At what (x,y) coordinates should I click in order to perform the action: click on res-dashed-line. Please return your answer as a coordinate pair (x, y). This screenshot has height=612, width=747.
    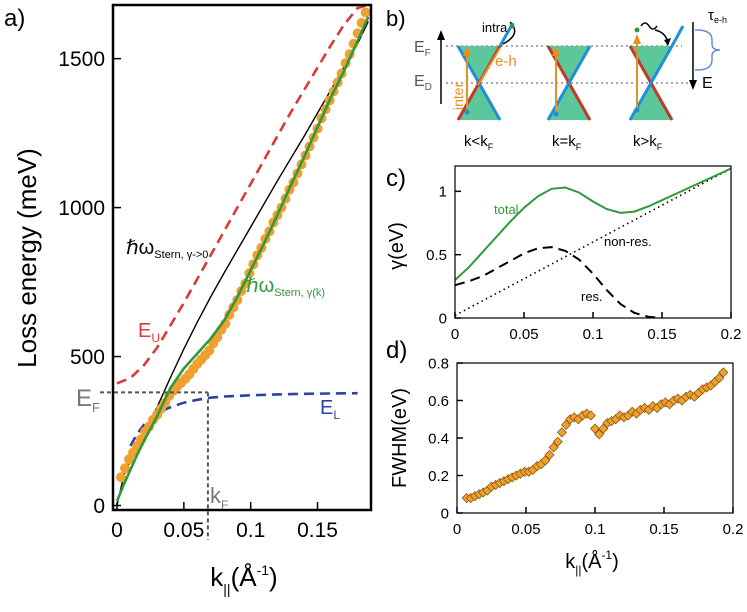
    Looking at the image, I should click on (559, 282).